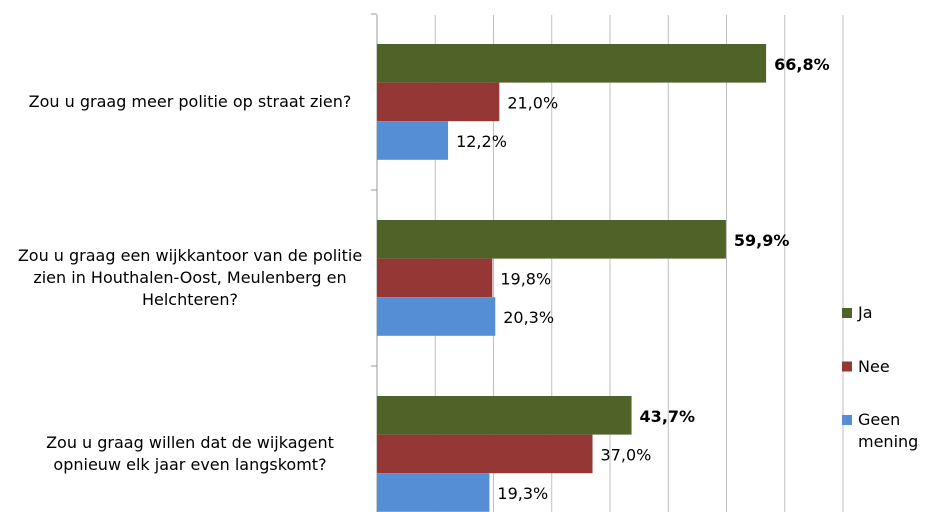 This screenshot has width=929, height=512. I want to click on data-label: 66,8%, so click(802, 64).